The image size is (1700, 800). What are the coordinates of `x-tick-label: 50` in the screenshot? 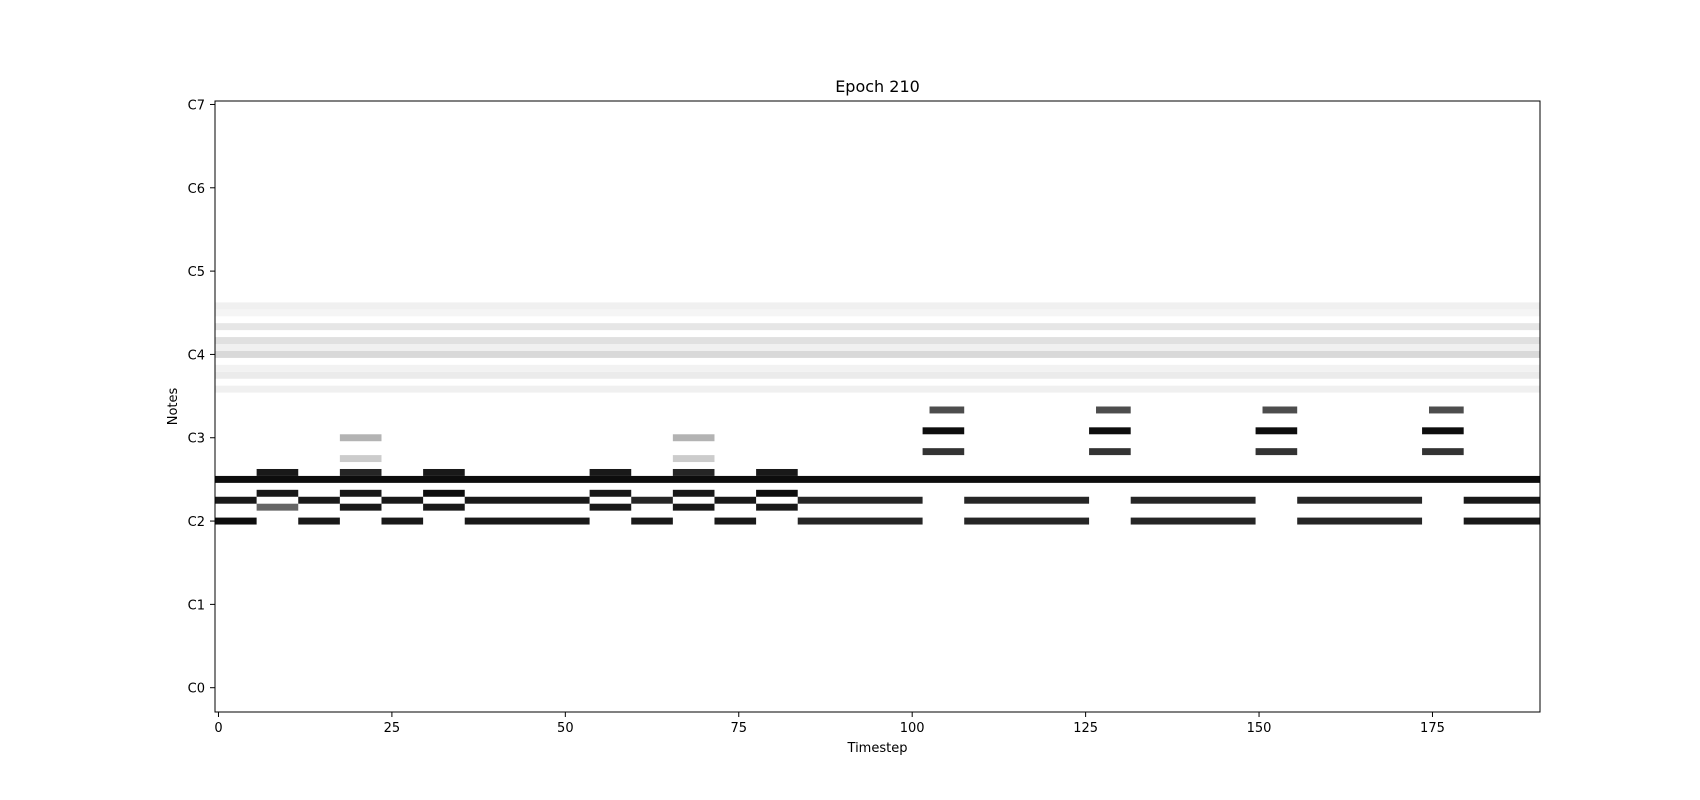 It's located at (565, 728).